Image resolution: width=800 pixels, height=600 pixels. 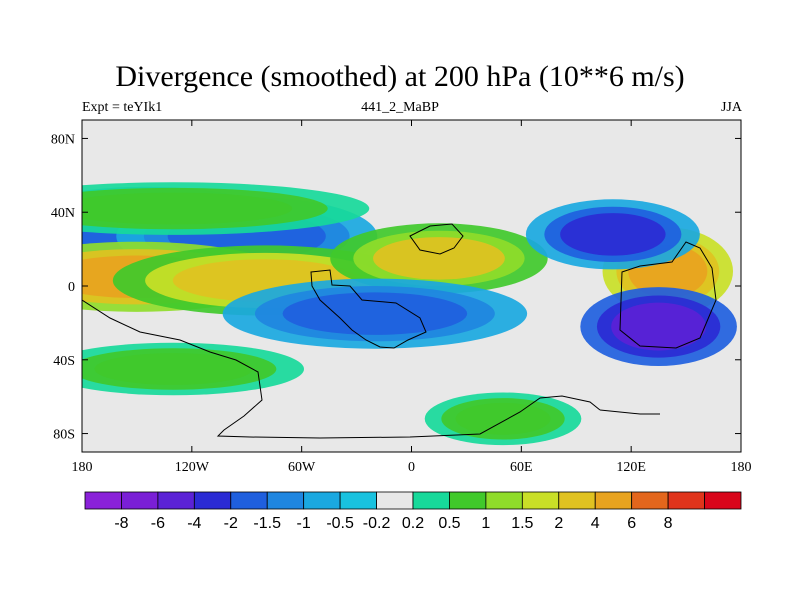 What do you see at coordinates (63, 139) in the screenshot?
I see `y-tick-label: 80N` at bounding box center [63, 139].